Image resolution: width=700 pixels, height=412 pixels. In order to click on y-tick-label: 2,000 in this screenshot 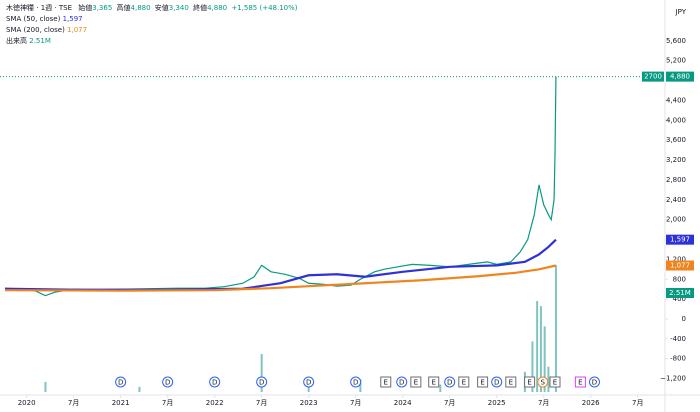, I will do `click(676, 220)`.